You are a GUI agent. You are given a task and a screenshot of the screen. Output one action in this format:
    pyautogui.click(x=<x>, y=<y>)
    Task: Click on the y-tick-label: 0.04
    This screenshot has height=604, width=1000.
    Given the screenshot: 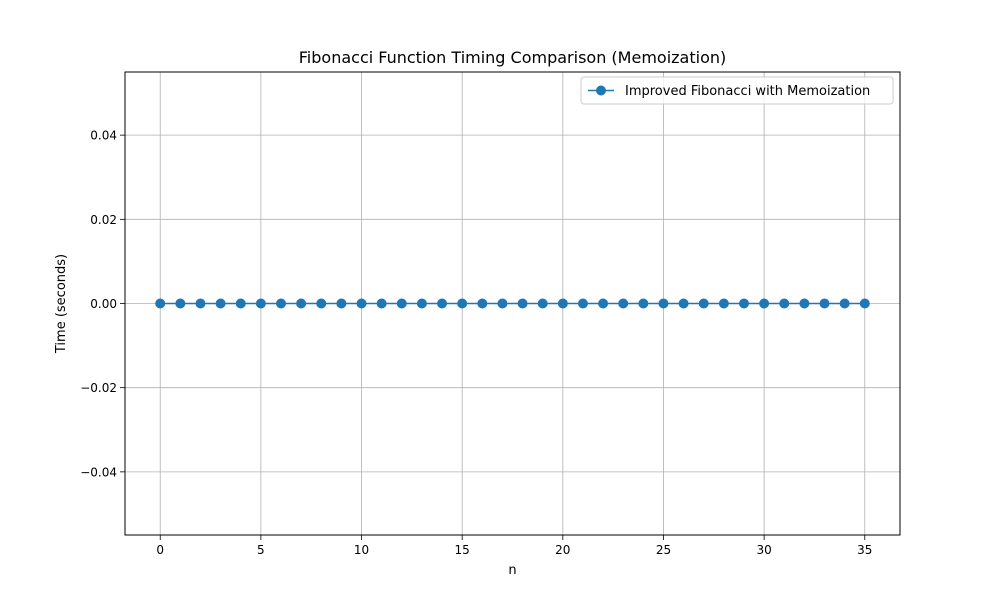 What is the action you would take?
    pyautogui.click(x=103, y=136)
    